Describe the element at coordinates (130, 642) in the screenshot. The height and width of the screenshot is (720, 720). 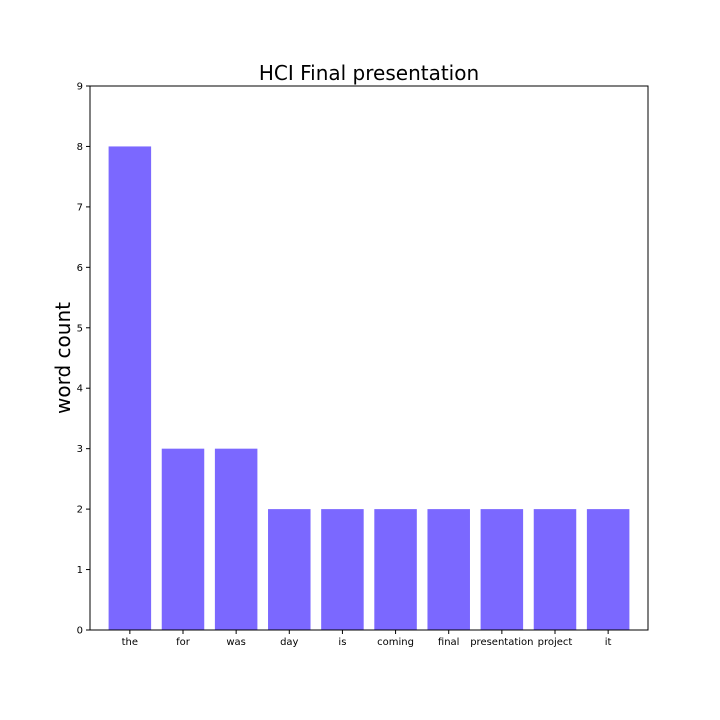
I see `x-tick-label: the` at that location.